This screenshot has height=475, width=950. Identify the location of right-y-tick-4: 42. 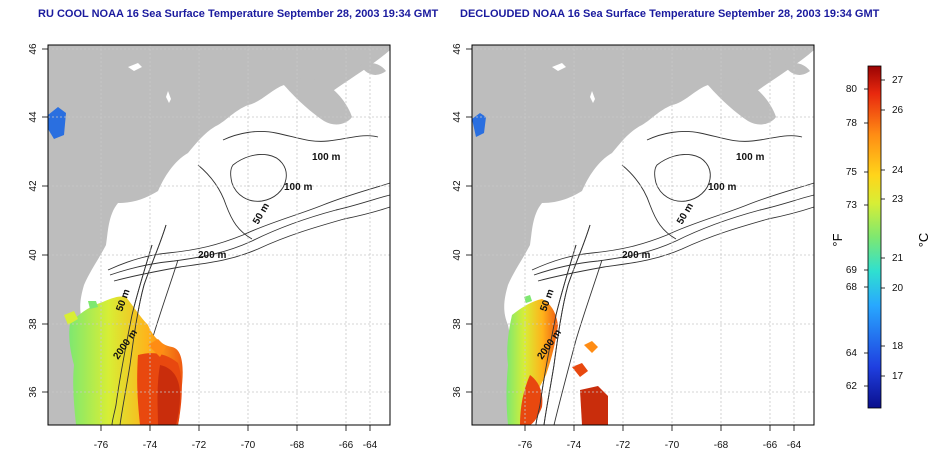
(457, 186).